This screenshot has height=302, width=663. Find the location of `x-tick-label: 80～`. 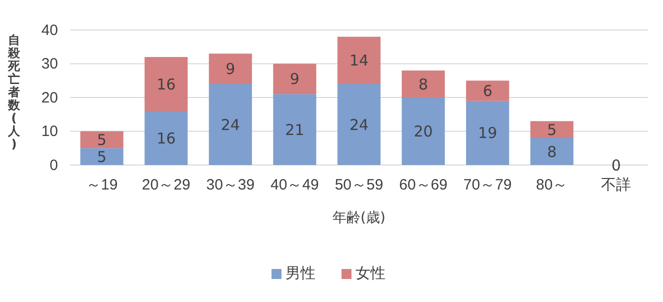

x-tick-label: 80～ is located at coordinates (552, 185).